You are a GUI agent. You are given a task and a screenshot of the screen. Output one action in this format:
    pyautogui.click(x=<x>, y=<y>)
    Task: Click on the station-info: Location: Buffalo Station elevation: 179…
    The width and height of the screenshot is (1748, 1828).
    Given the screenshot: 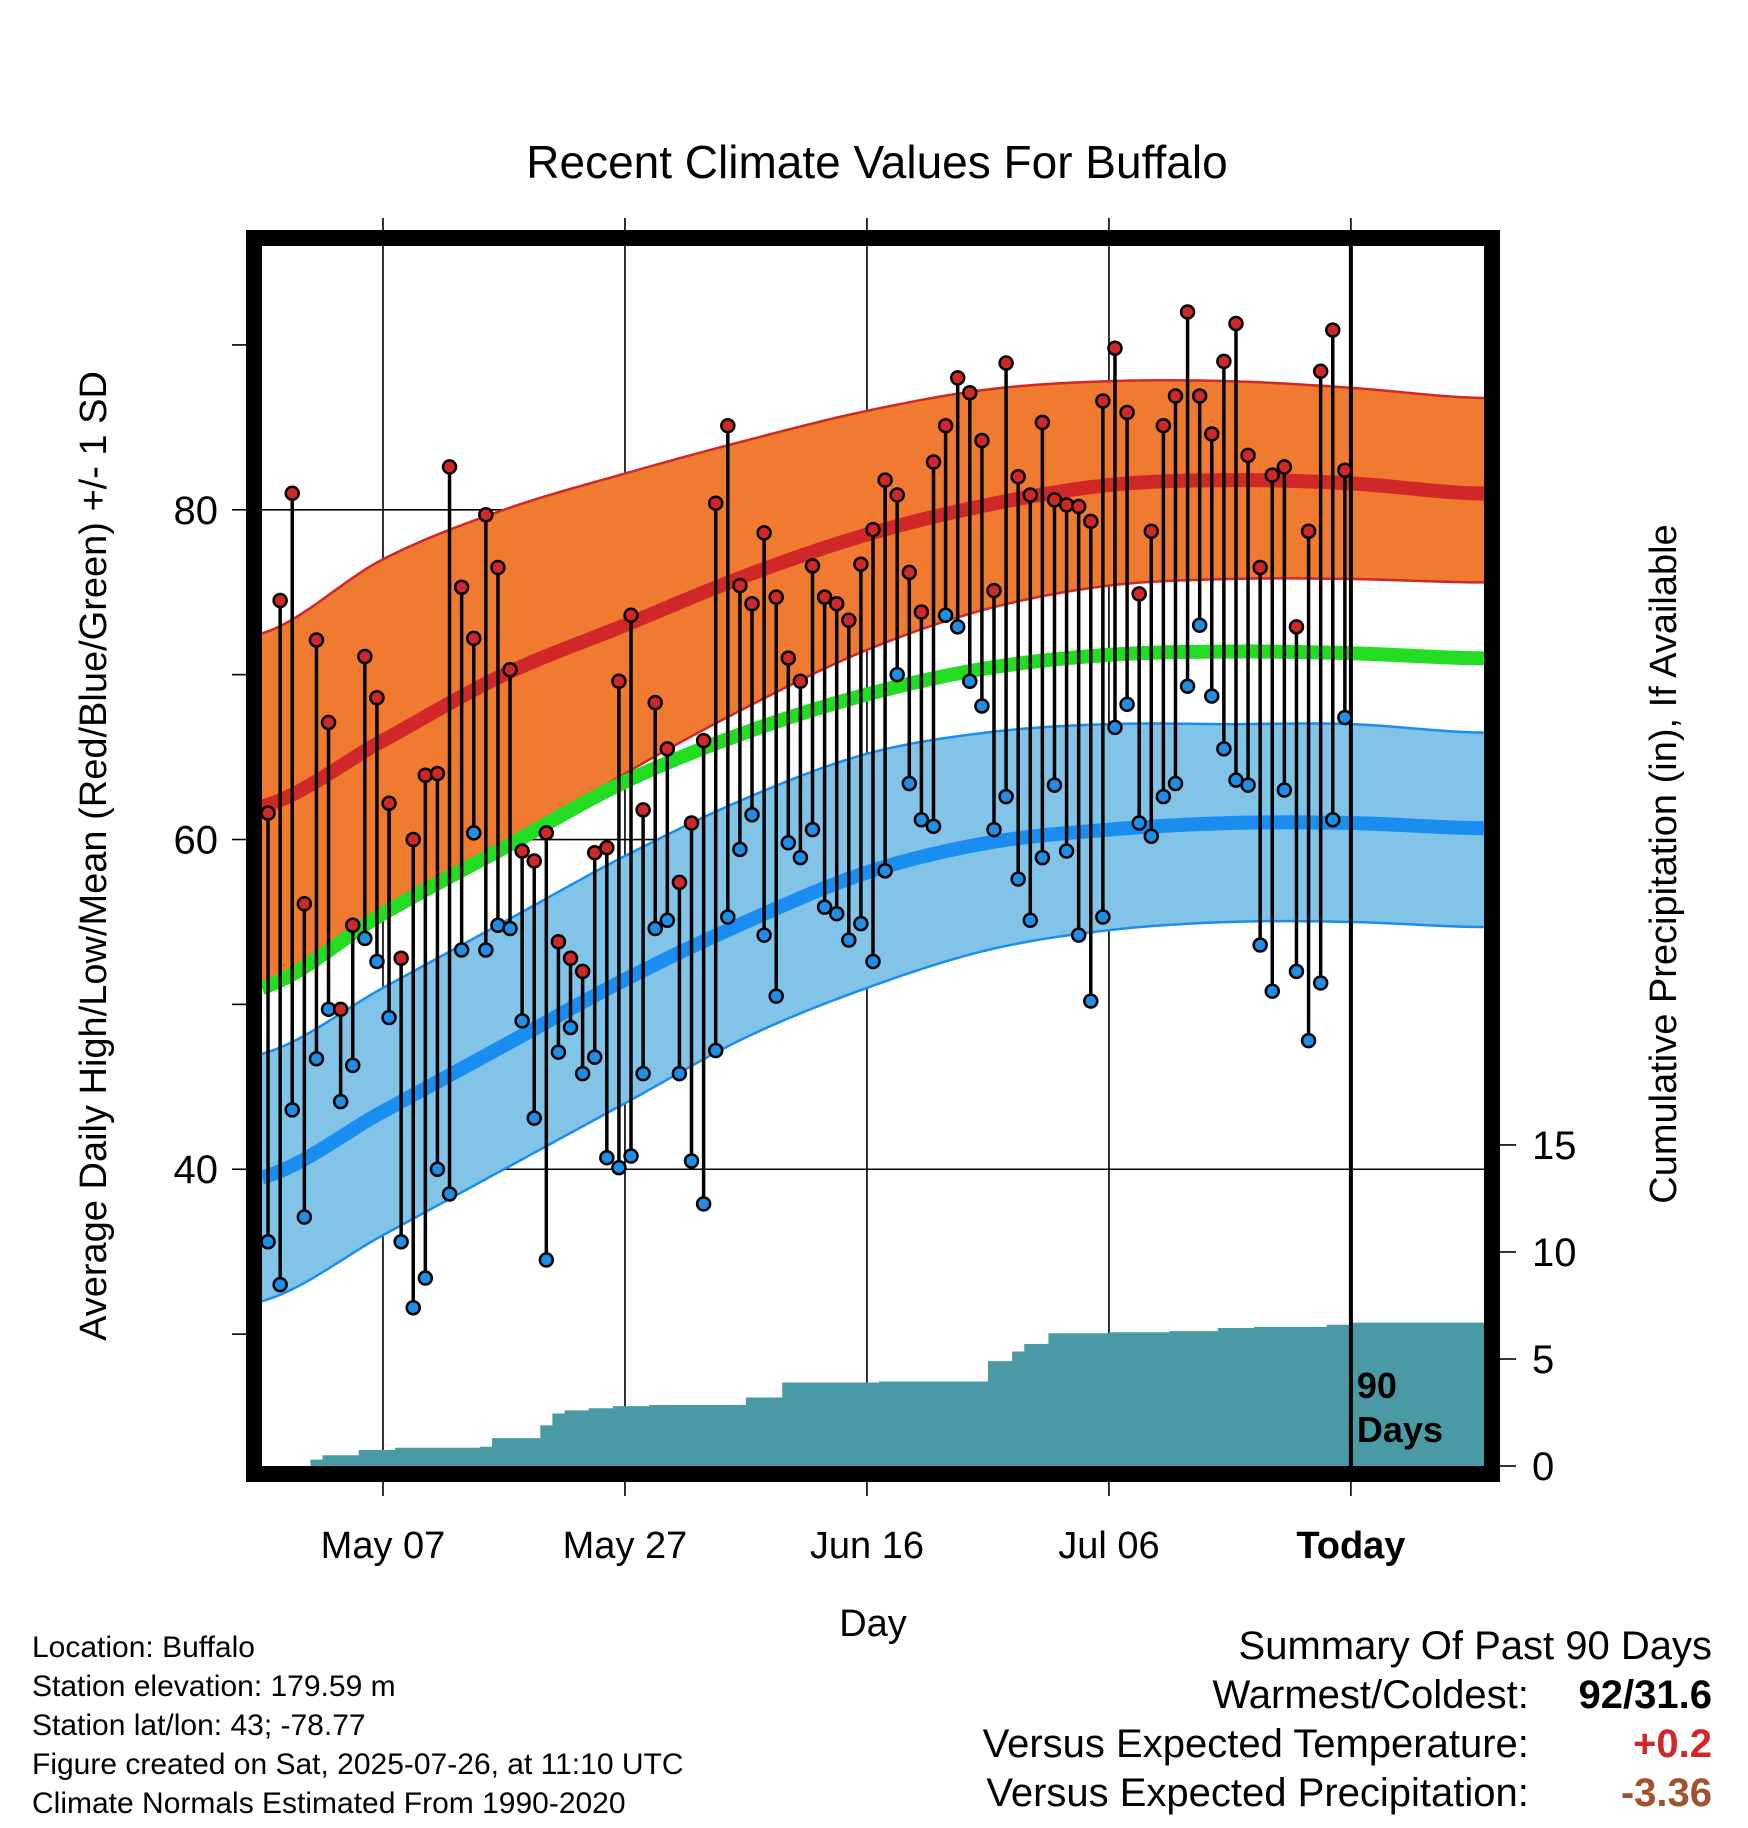 What is the action you would take?
    pyautogui.click(x=358, y=1725)
    